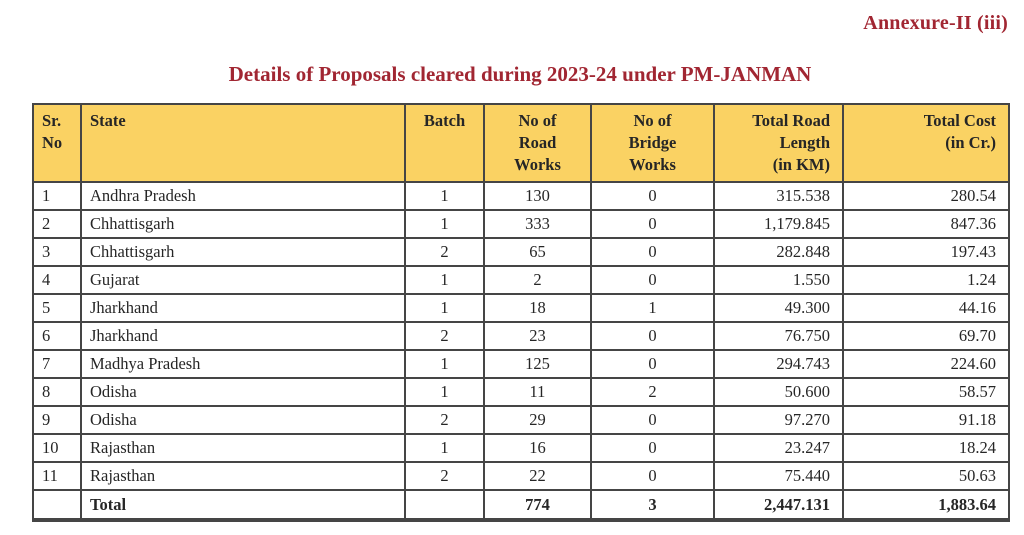  I want to click on cell-road_works: 23, so click(537, 336).